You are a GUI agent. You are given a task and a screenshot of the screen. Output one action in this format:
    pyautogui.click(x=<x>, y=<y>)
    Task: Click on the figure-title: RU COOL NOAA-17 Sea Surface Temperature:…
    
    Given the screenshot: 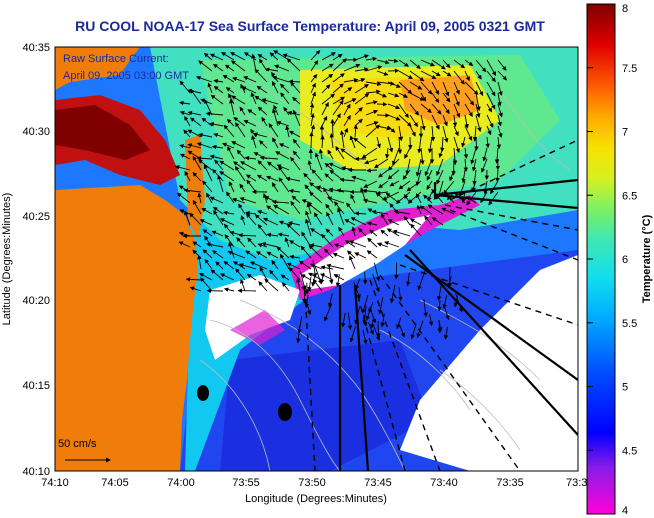 What is the action you would take?
    pyautogui.click(x=310, y=26)
    